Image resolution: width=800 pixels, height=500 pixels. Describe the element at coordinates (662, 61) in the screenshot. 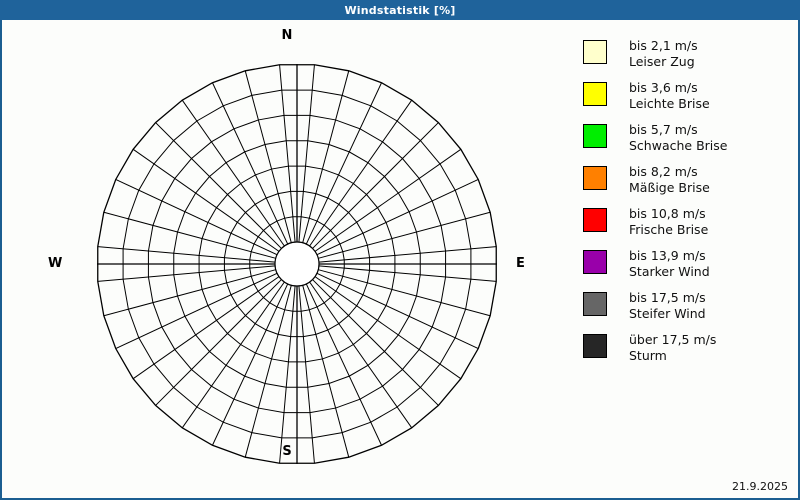

I see `legend-beaufort-name: Leiser Zug` at that location.